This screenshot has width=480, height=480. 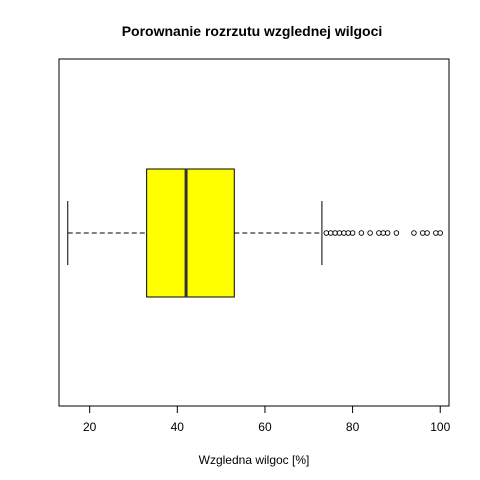 What do you see at coordinates (254, 460) in the screenshot?
I see `x-axis-label: Wzgledna wilgoc [%]` at bounding box center [254, 460].